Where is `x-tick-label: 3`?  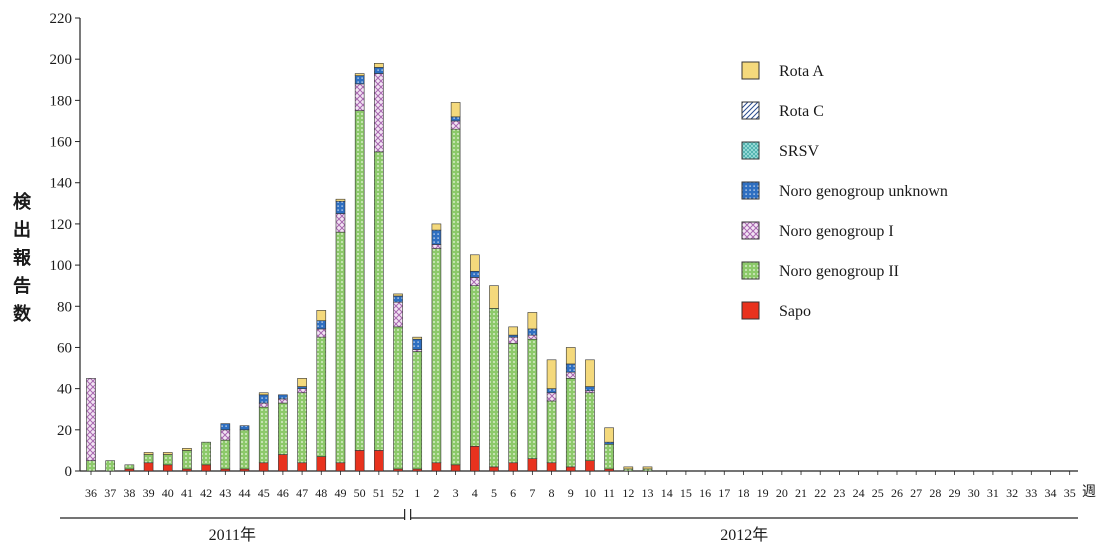 x-tick-label: 3 is located at coordinates (456, 493).